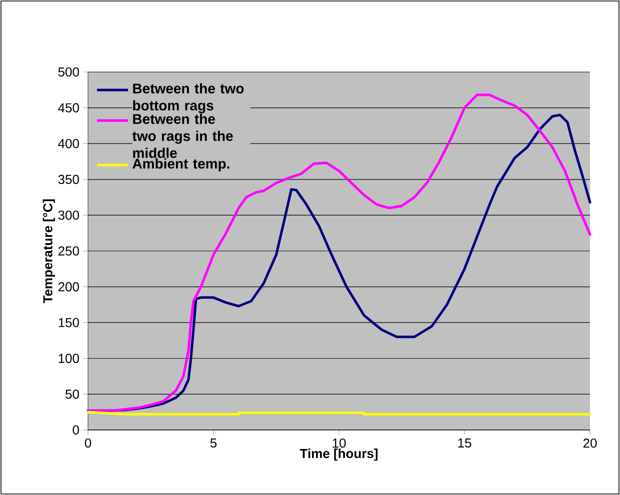 Image resolution: width=620 pixels, height=495 pixels. What do you see at coordinates (68, 323) in the screenshot?
I see `y-tick-label: 150` at bounding box center [68, 323].